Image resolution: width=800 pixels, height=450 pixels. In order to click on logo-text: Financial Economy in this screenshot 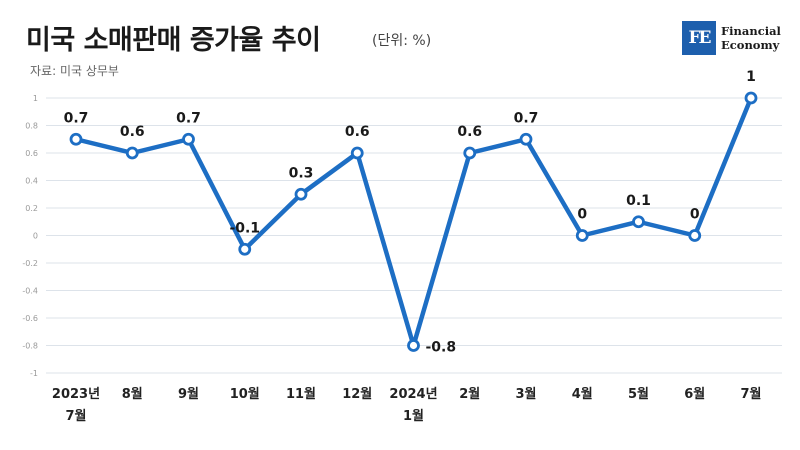, I will do `click(751, 38)`.